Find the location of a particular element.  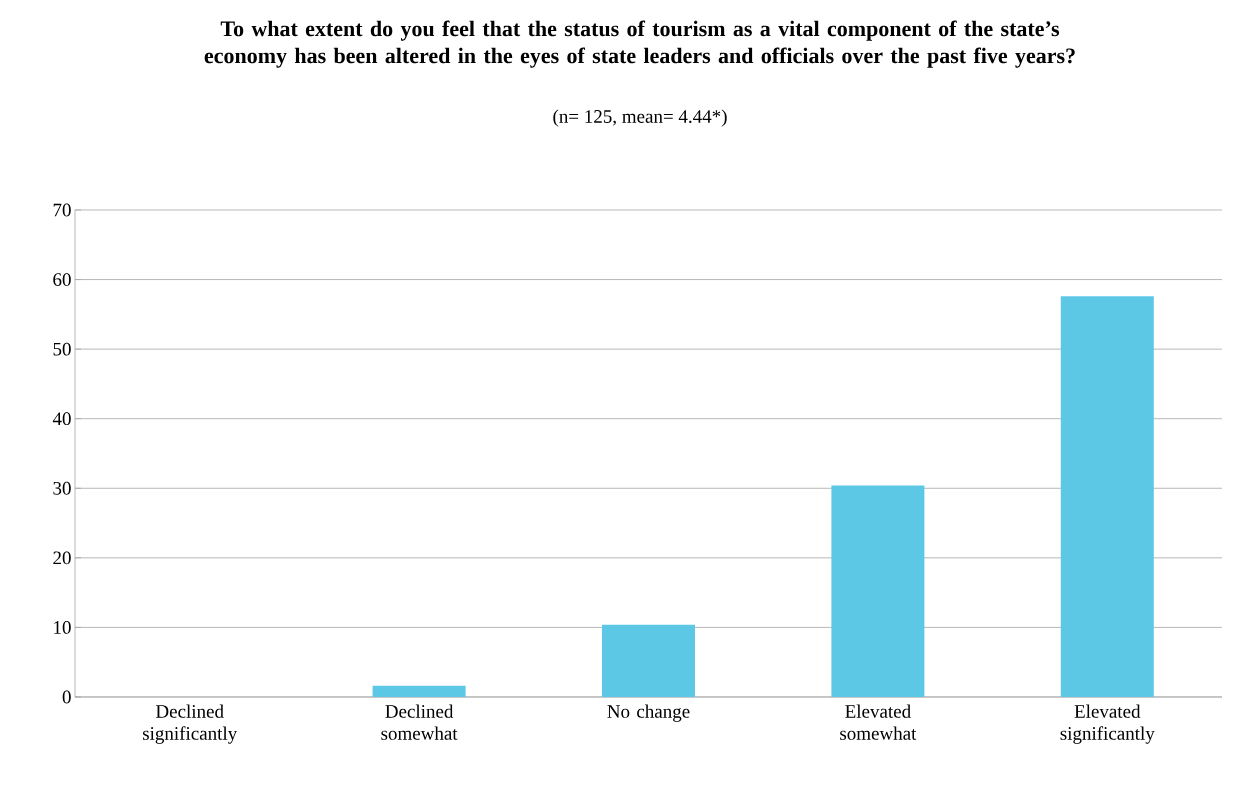

x-tick-label: Elevated somewhat is located at coordinates (878, 722).